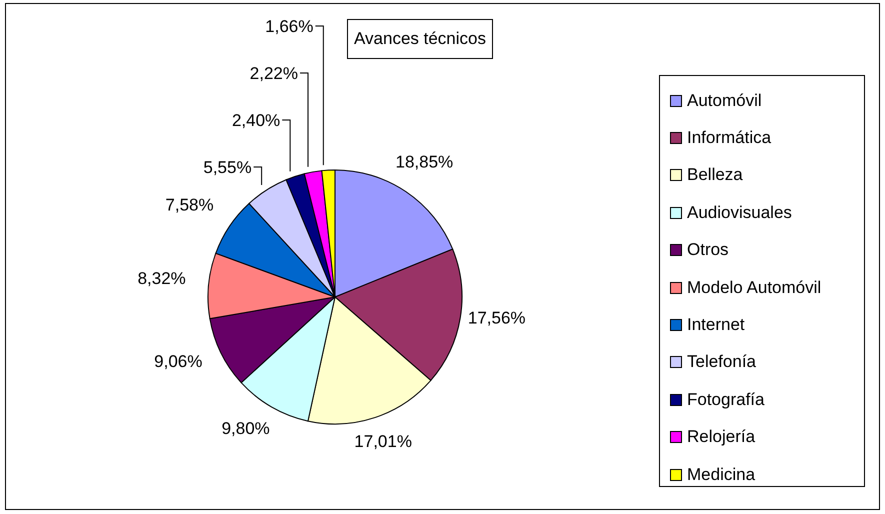 The height and width of the screenshot is (514, 885). I want to click on data-label: 18,85%, so click(424, 162).